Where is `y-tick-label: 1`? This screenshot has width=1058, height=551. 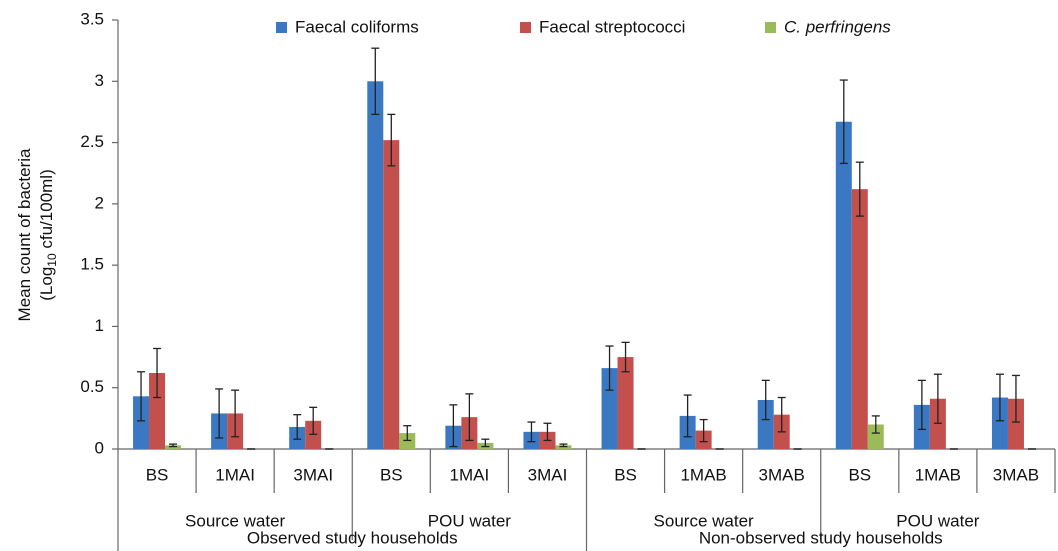
y-tick-label: 1 is located at coordinates (99, 325).